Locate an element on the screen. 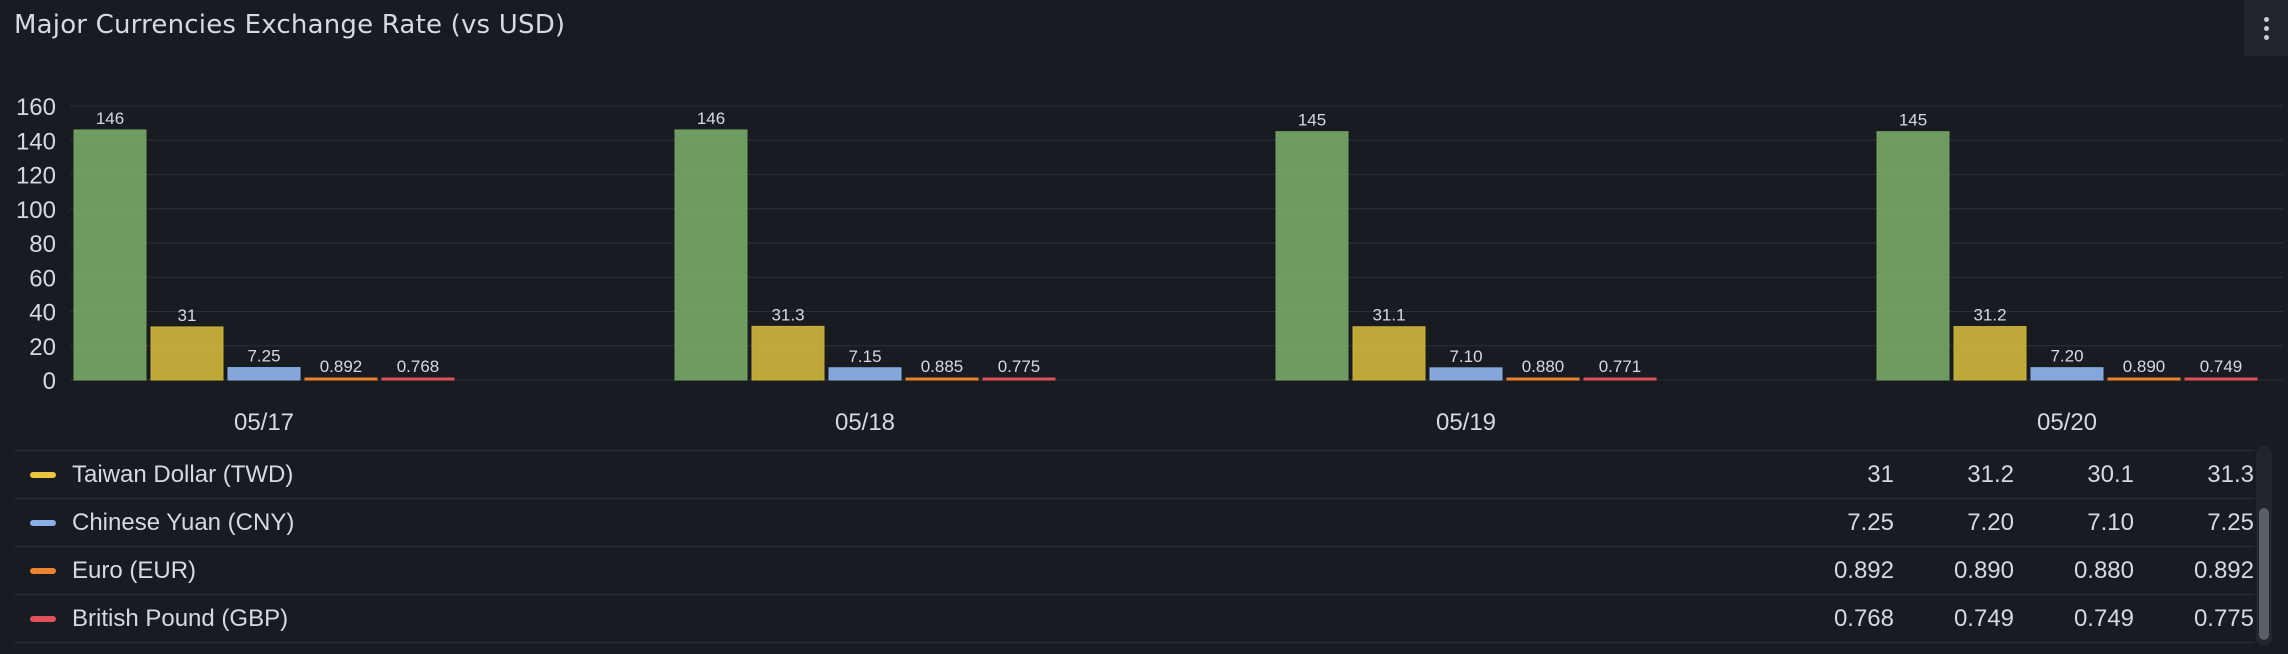 This screenshot has height=654, width=2288. panel-title: Major Currencies Exchange Rate (vs USD) is located at coordinates (290, 25).